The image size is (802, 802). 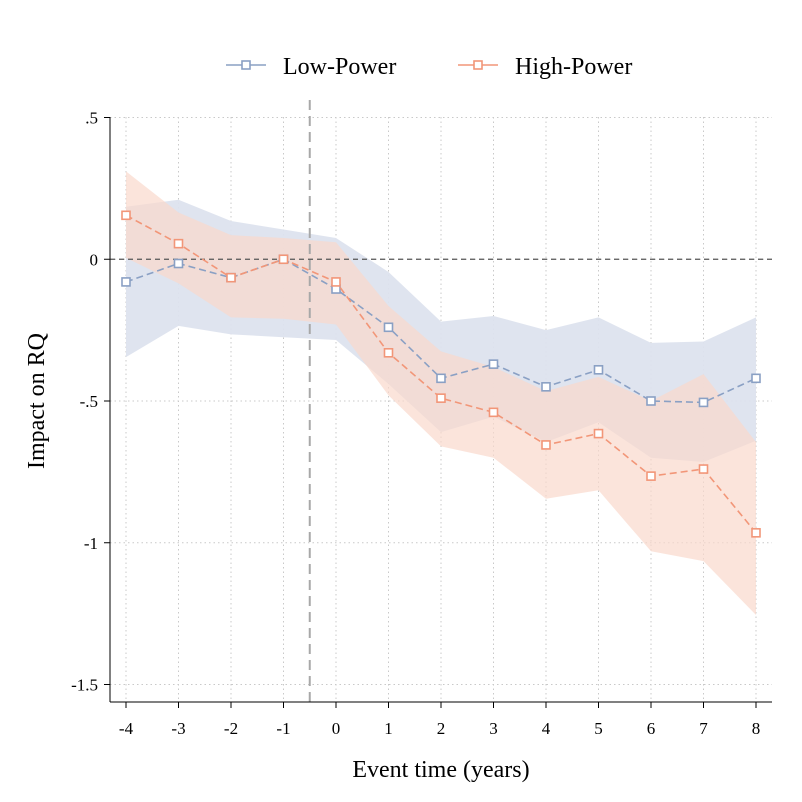 I want to click on y-tick-label: -1, so click(x=91, y=543).